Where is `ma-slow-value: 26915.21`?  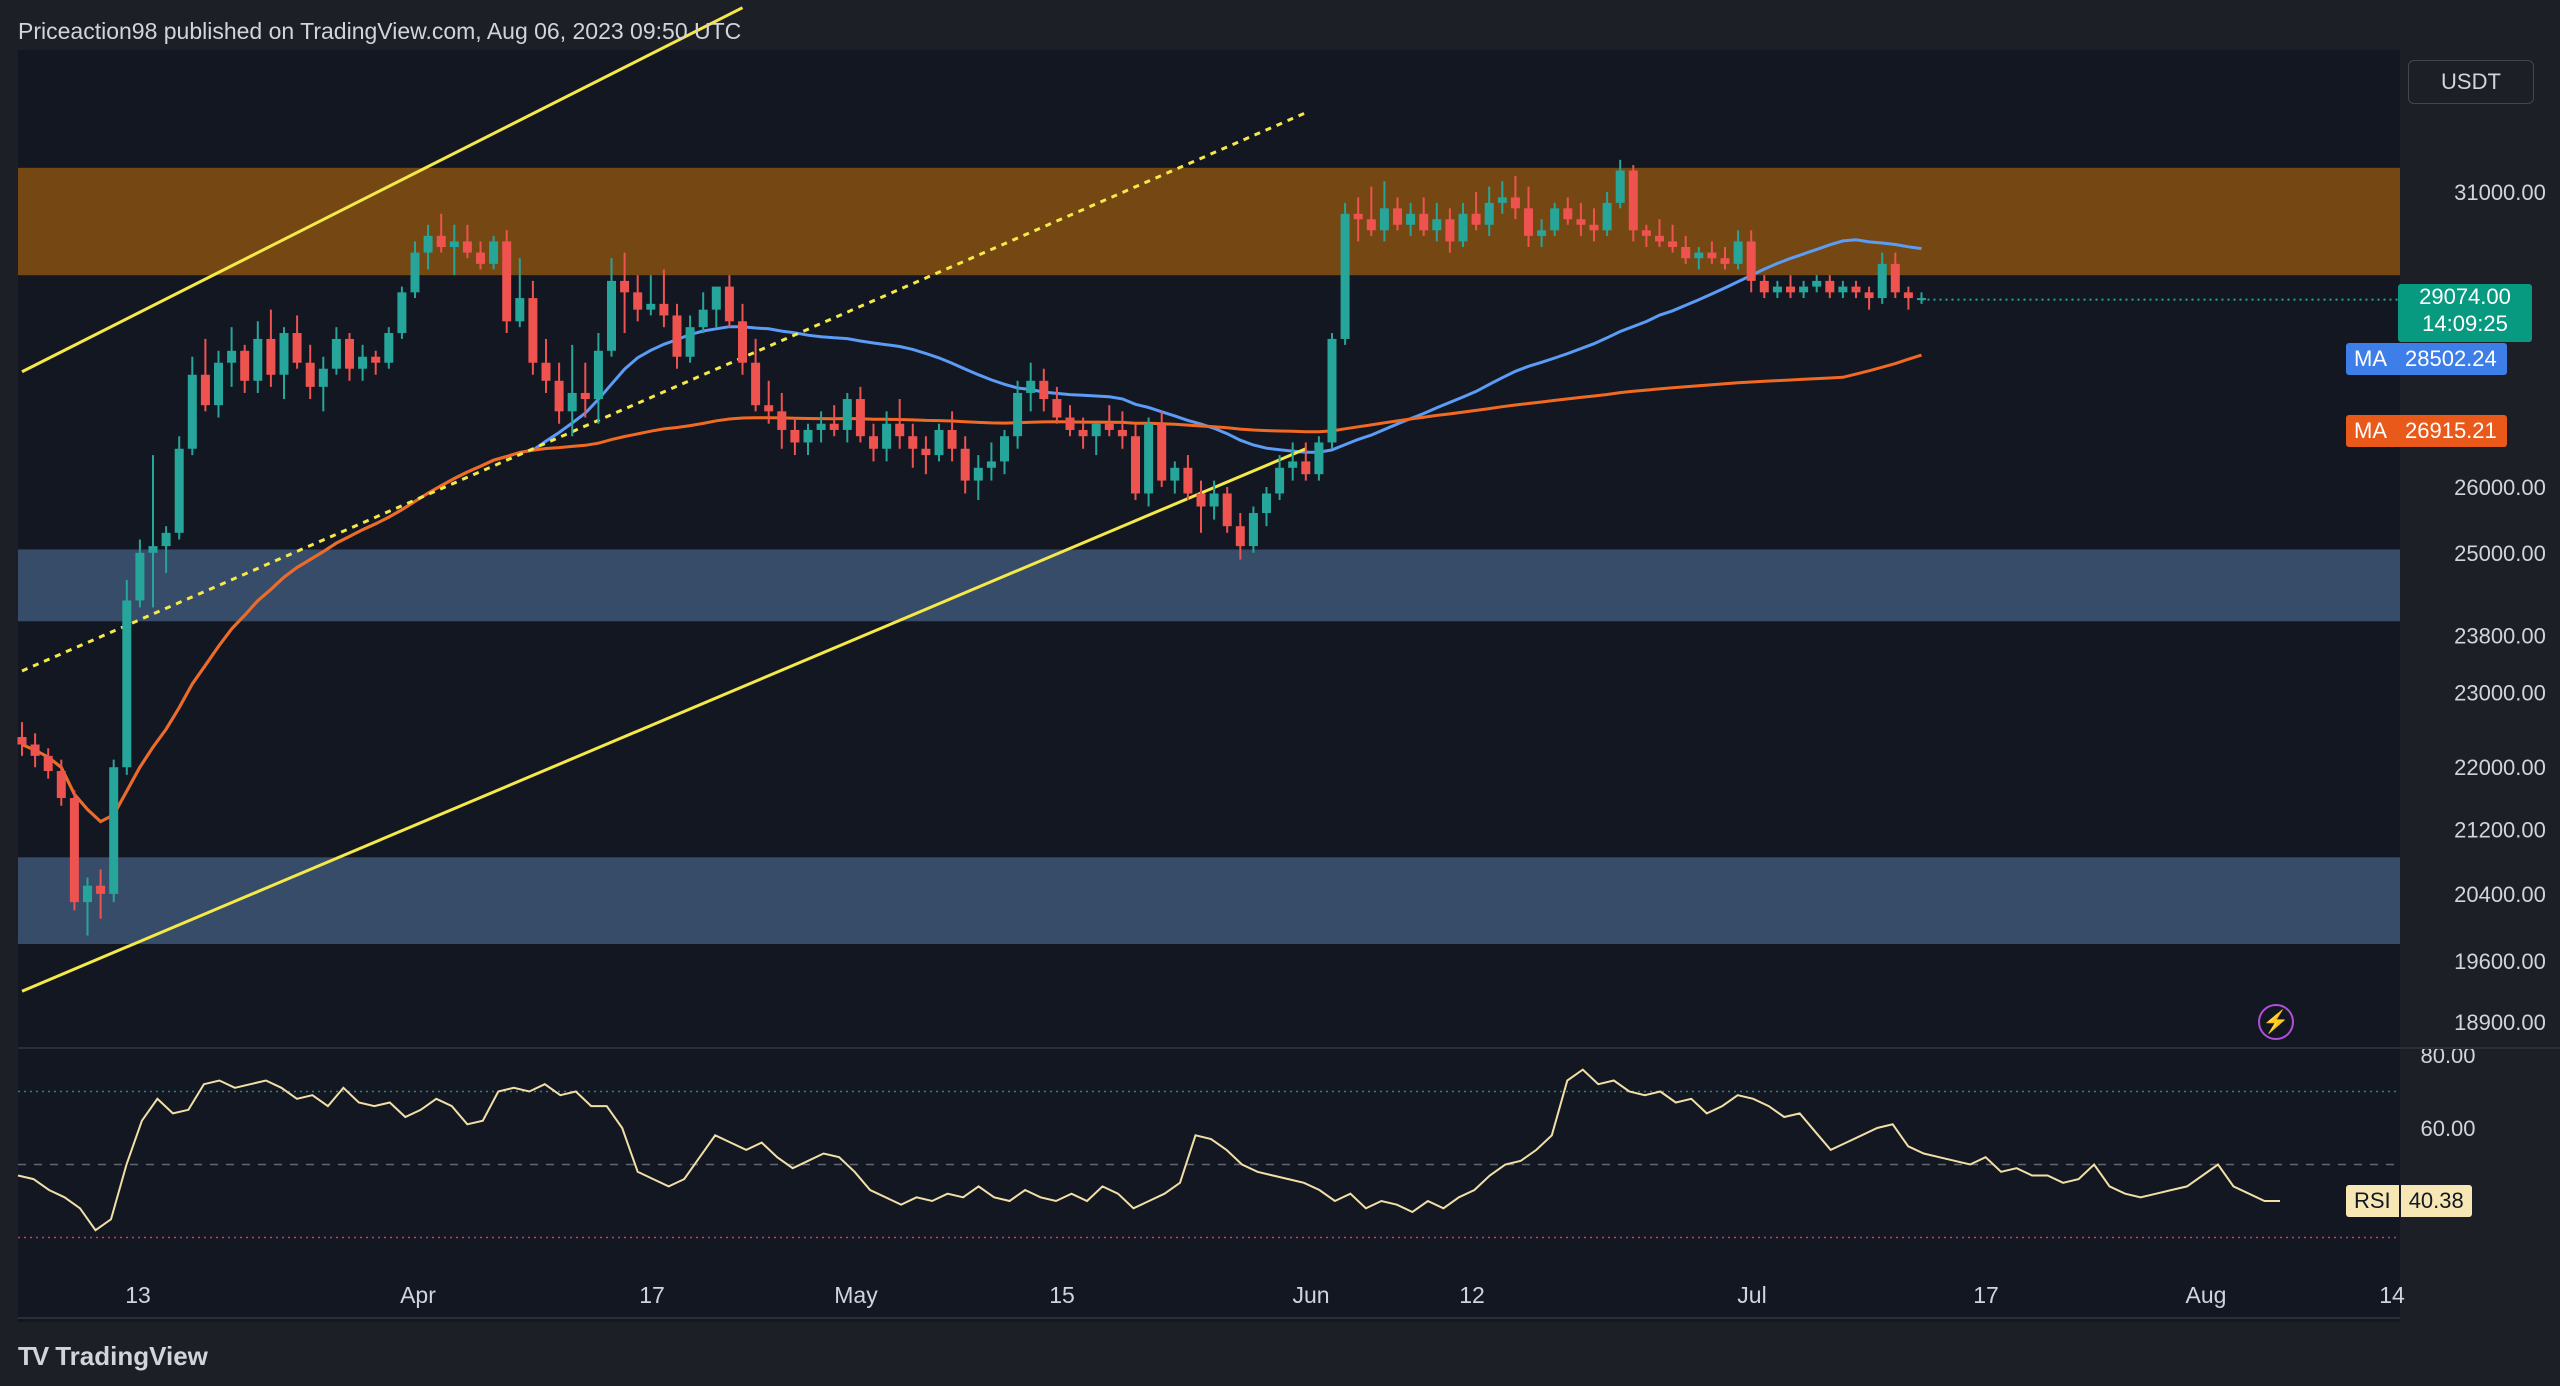 ma-slow-value: 26915.21 is located at coordinates (2451, 431).